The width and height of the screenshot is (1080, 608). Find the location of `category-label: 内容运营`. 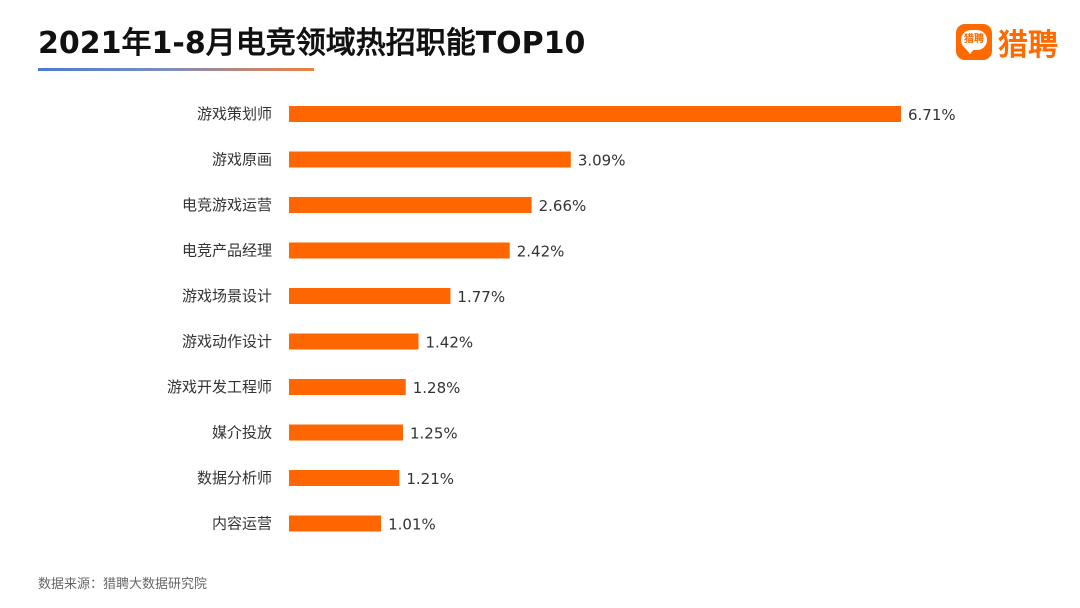

category-label: 内容运营 is located at coordinates (242, 524).